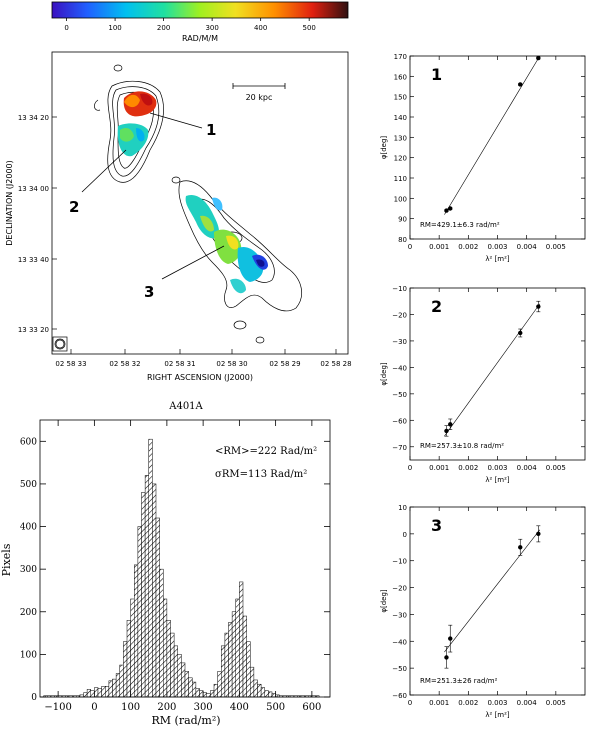 The image size is (600, 733). What do you see at coordinates (308, 28) in the screenshot?
I see `colorbar-tick-label: 500` at bounding box center [308, 28].